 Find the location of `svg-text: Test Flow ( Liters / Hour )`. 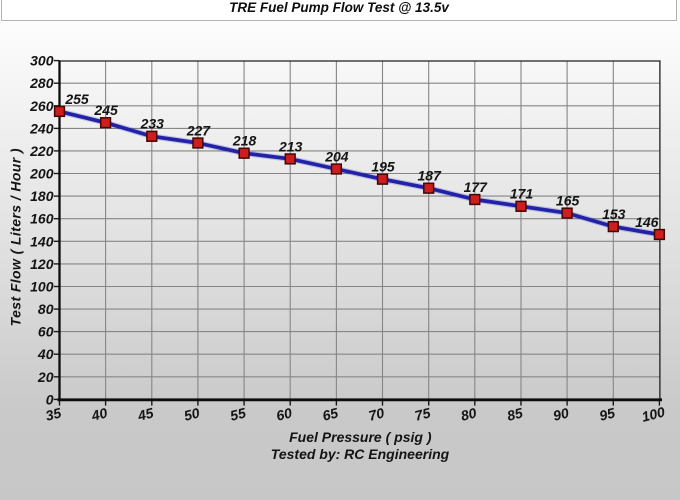

svg-text: Test Flow ( Liters / Hour ) is located at coordinates (16, 237).